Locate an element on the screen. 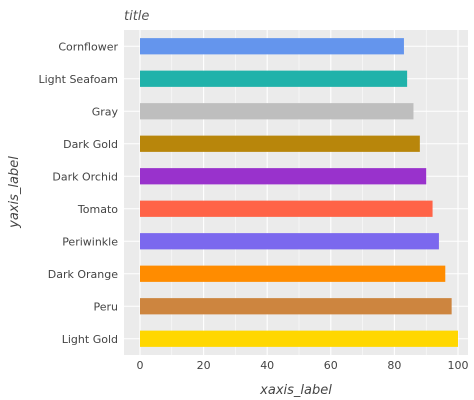 Image resolution: width=474 pixels, height=400 pixels. x-axis-label: xaxis_label is located at coordinates (295, 390).